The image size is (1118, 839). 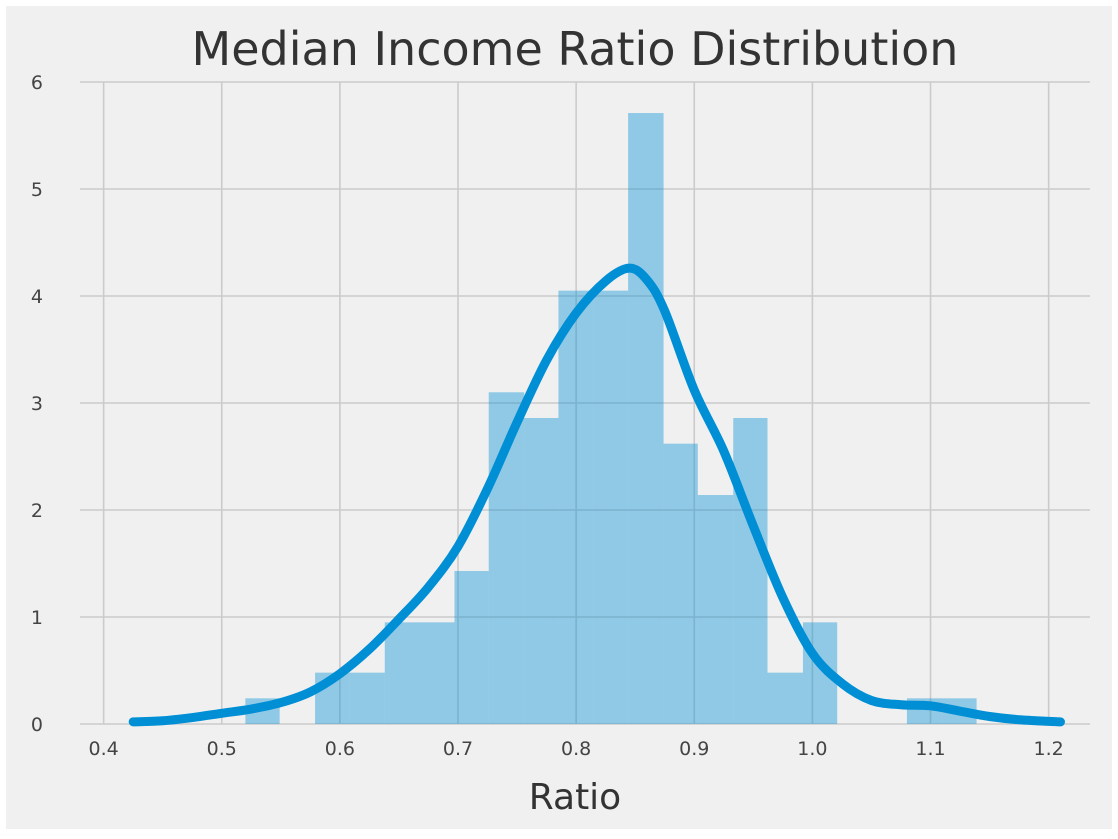 I want to click on chart-title: Median Income Ratio Distribution, so click(x=575, y=49).